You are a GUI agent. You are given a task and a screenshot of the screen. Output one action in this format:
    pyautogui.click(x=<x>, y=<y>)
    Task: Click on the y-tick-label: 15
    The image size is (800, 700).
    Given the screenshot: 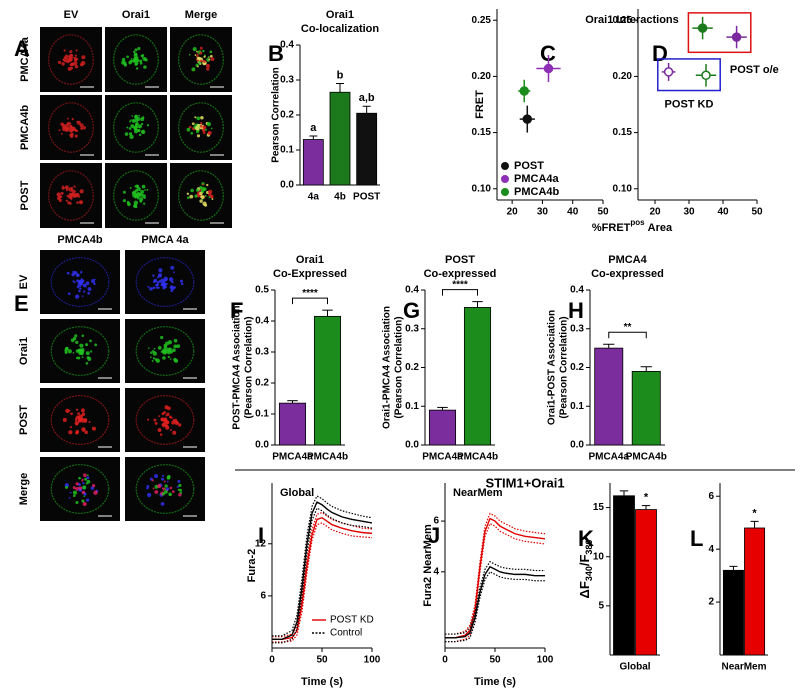 What is the action you would take?
    pyautogui.click(x=599, y=507)
    